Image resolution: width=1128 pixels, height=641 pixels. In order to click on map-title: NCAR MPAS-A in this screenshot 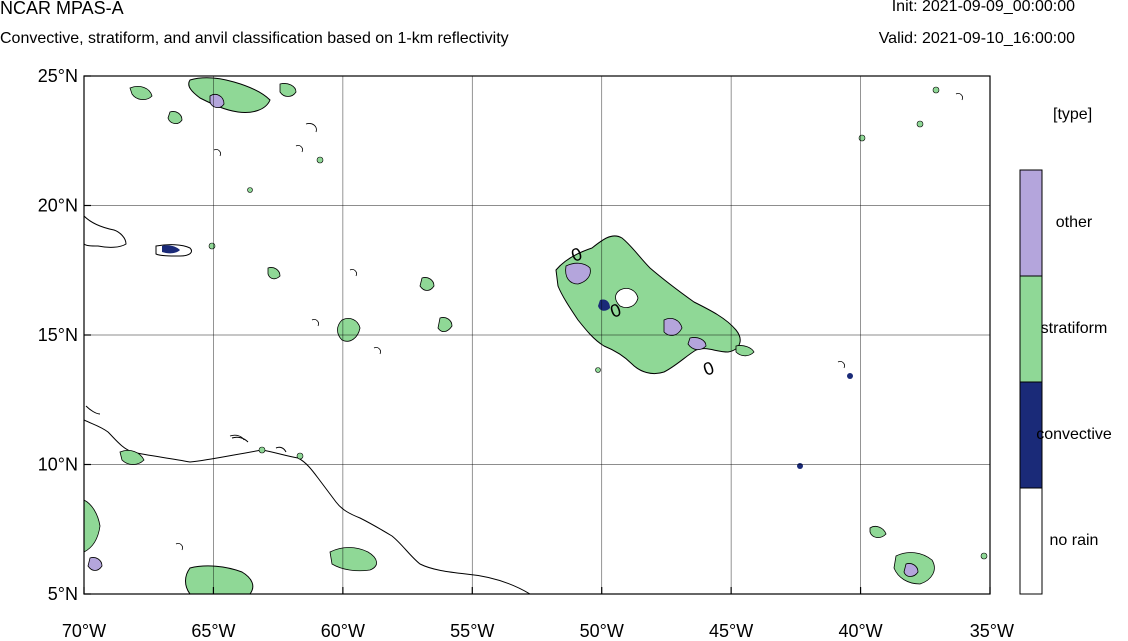, I will do `click(62, 9)`.